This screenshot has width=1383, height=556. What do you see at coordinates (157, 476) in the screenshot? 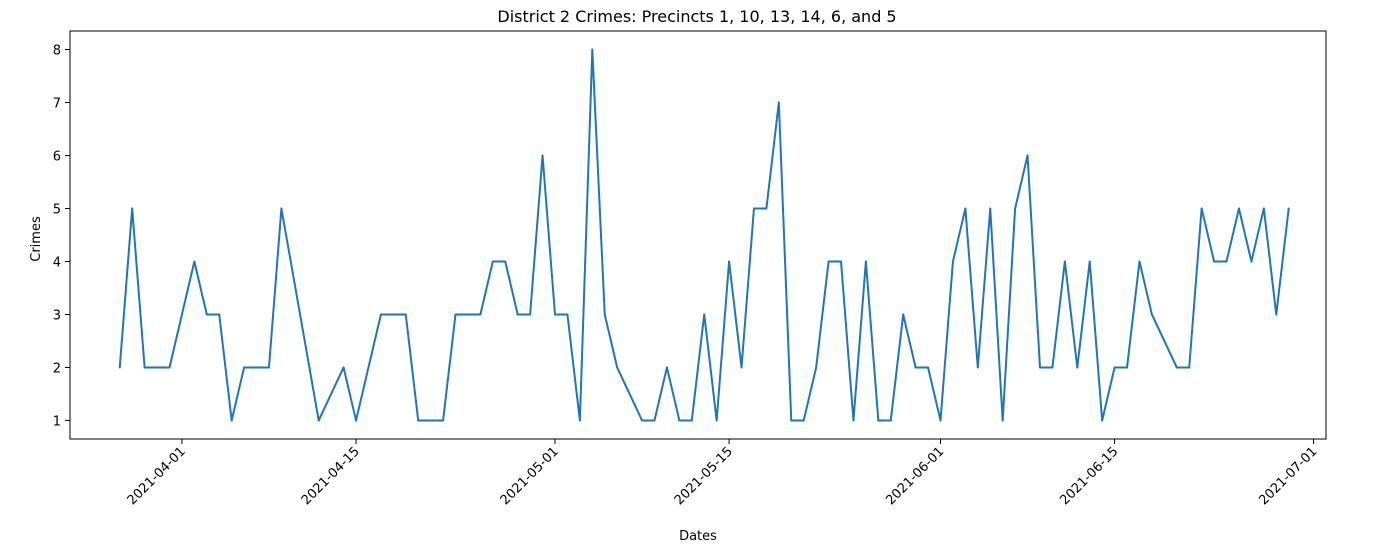
I see `x-tick-label: 2021-04-01` at bounding box center [157, 476].